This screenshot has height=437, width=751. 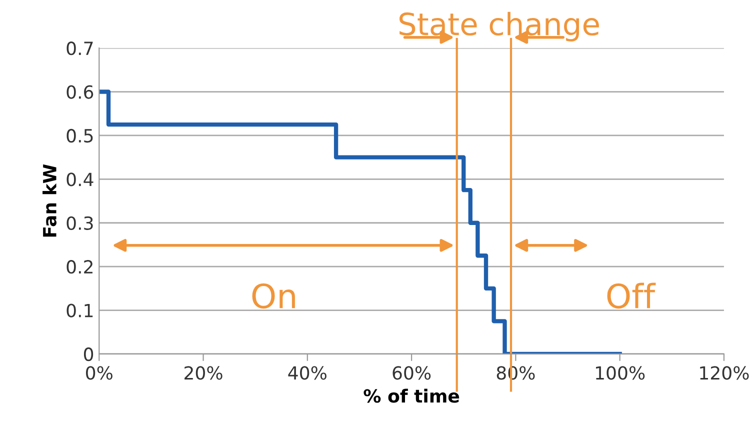 What do you see at coordinates (499, 27) in the screenshot?
I see `text: State change` at bounding box center [499, 27].